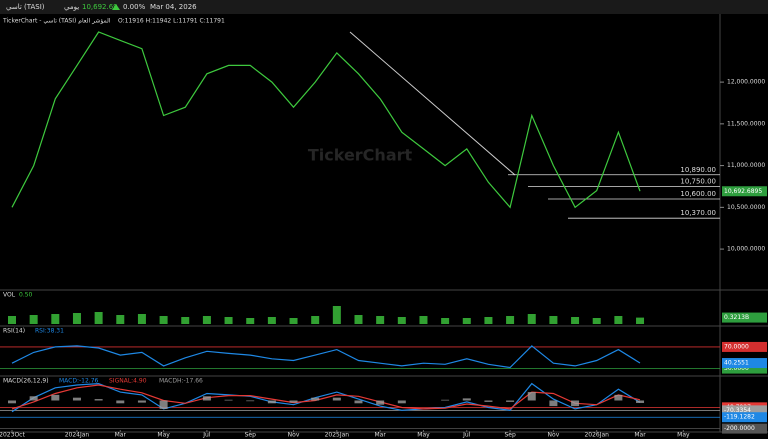 The width and height of the screenshot is (768, 439). Describe the element at coordinates (466, 435) in the screenshot. I see `x-tick-label: Jul` at that location.